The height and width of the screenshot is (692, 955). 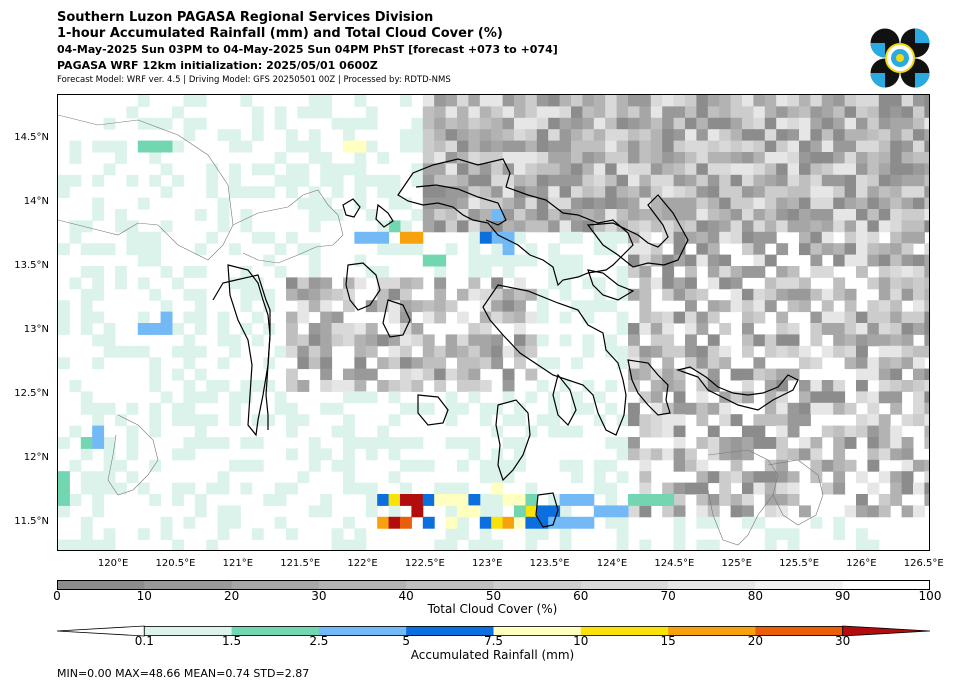 I want to click on rainfall-label: Accumulated Rainfall (mm), so click(x=492, y=655).